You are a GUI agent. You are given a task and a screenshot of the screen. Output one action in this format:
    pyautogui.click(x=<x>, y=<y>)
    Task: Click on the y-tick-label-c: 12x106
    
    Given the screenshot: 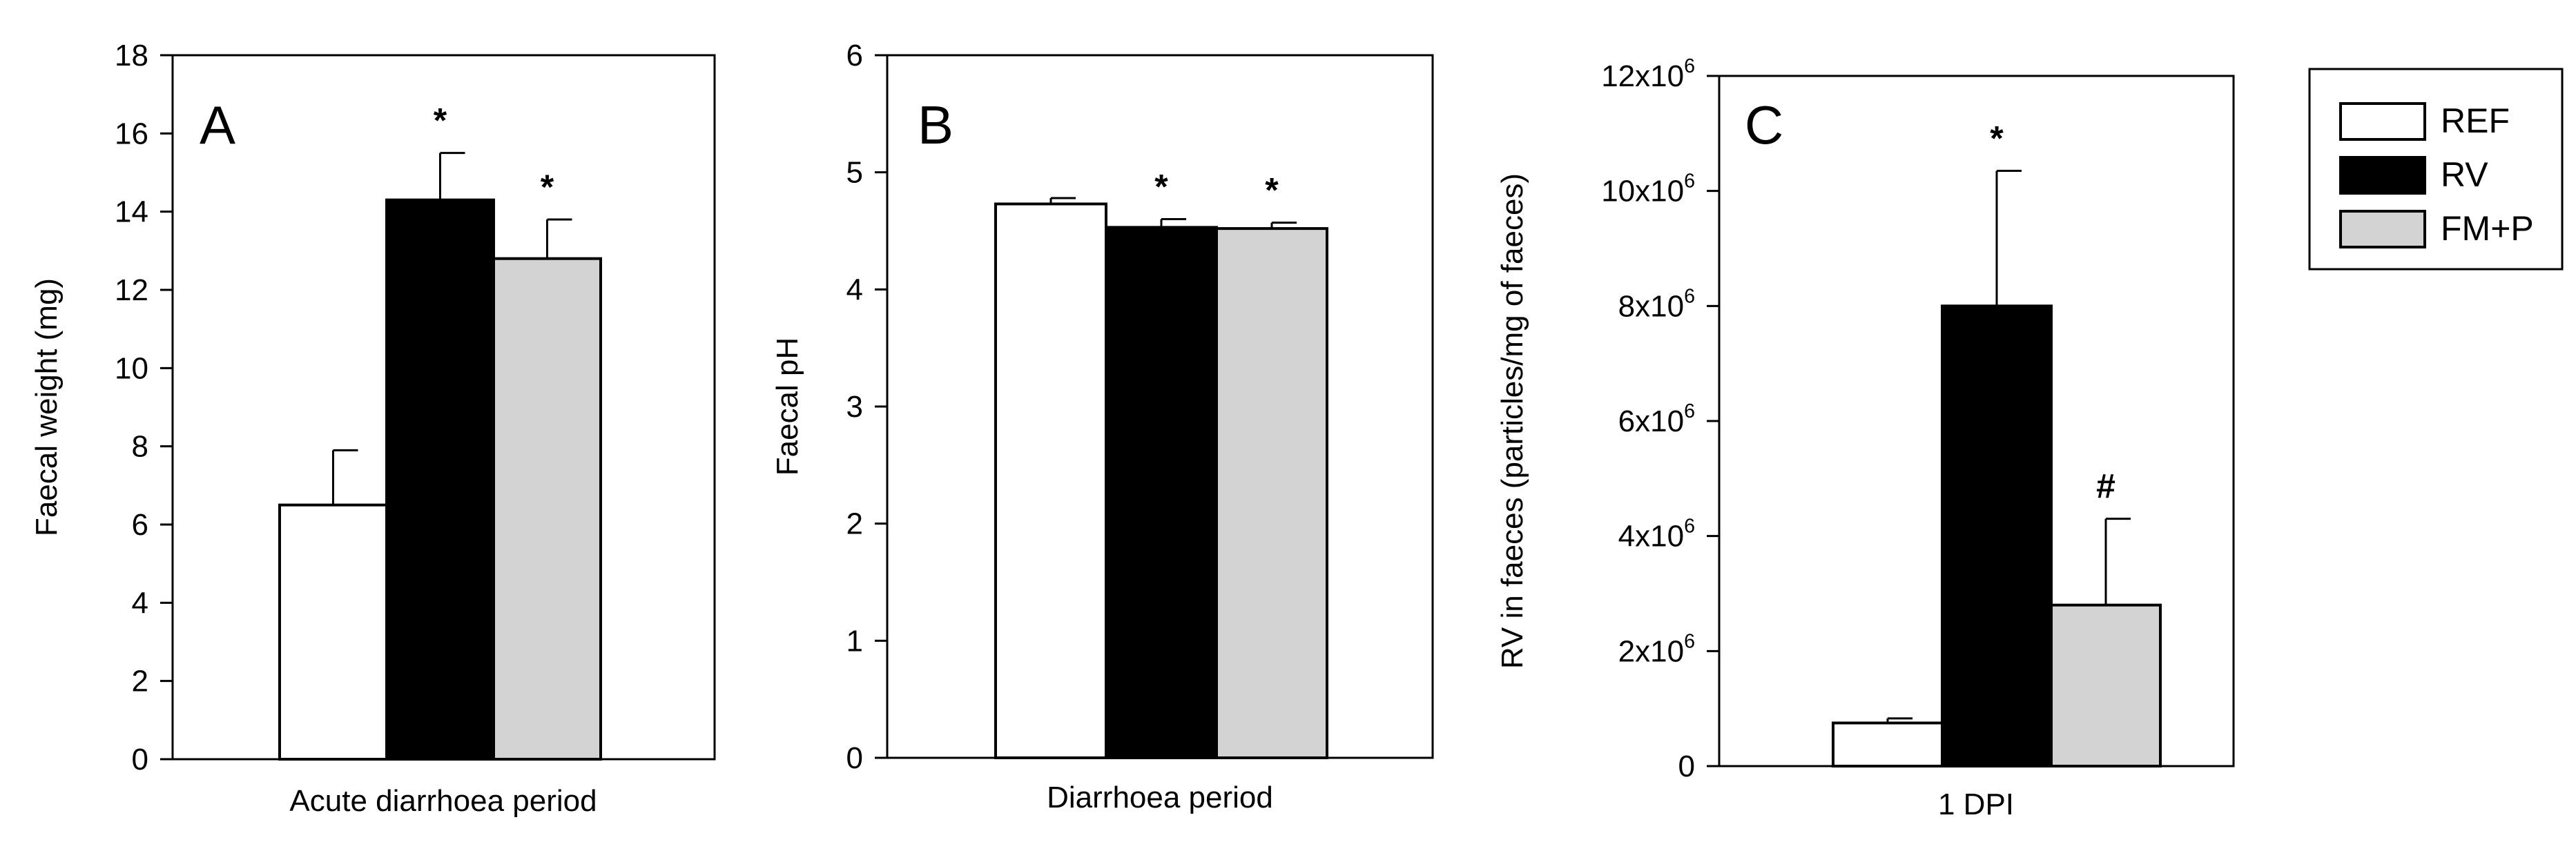 What is the action you would take?
    pyautogui.click(x=1648, y=74)
    